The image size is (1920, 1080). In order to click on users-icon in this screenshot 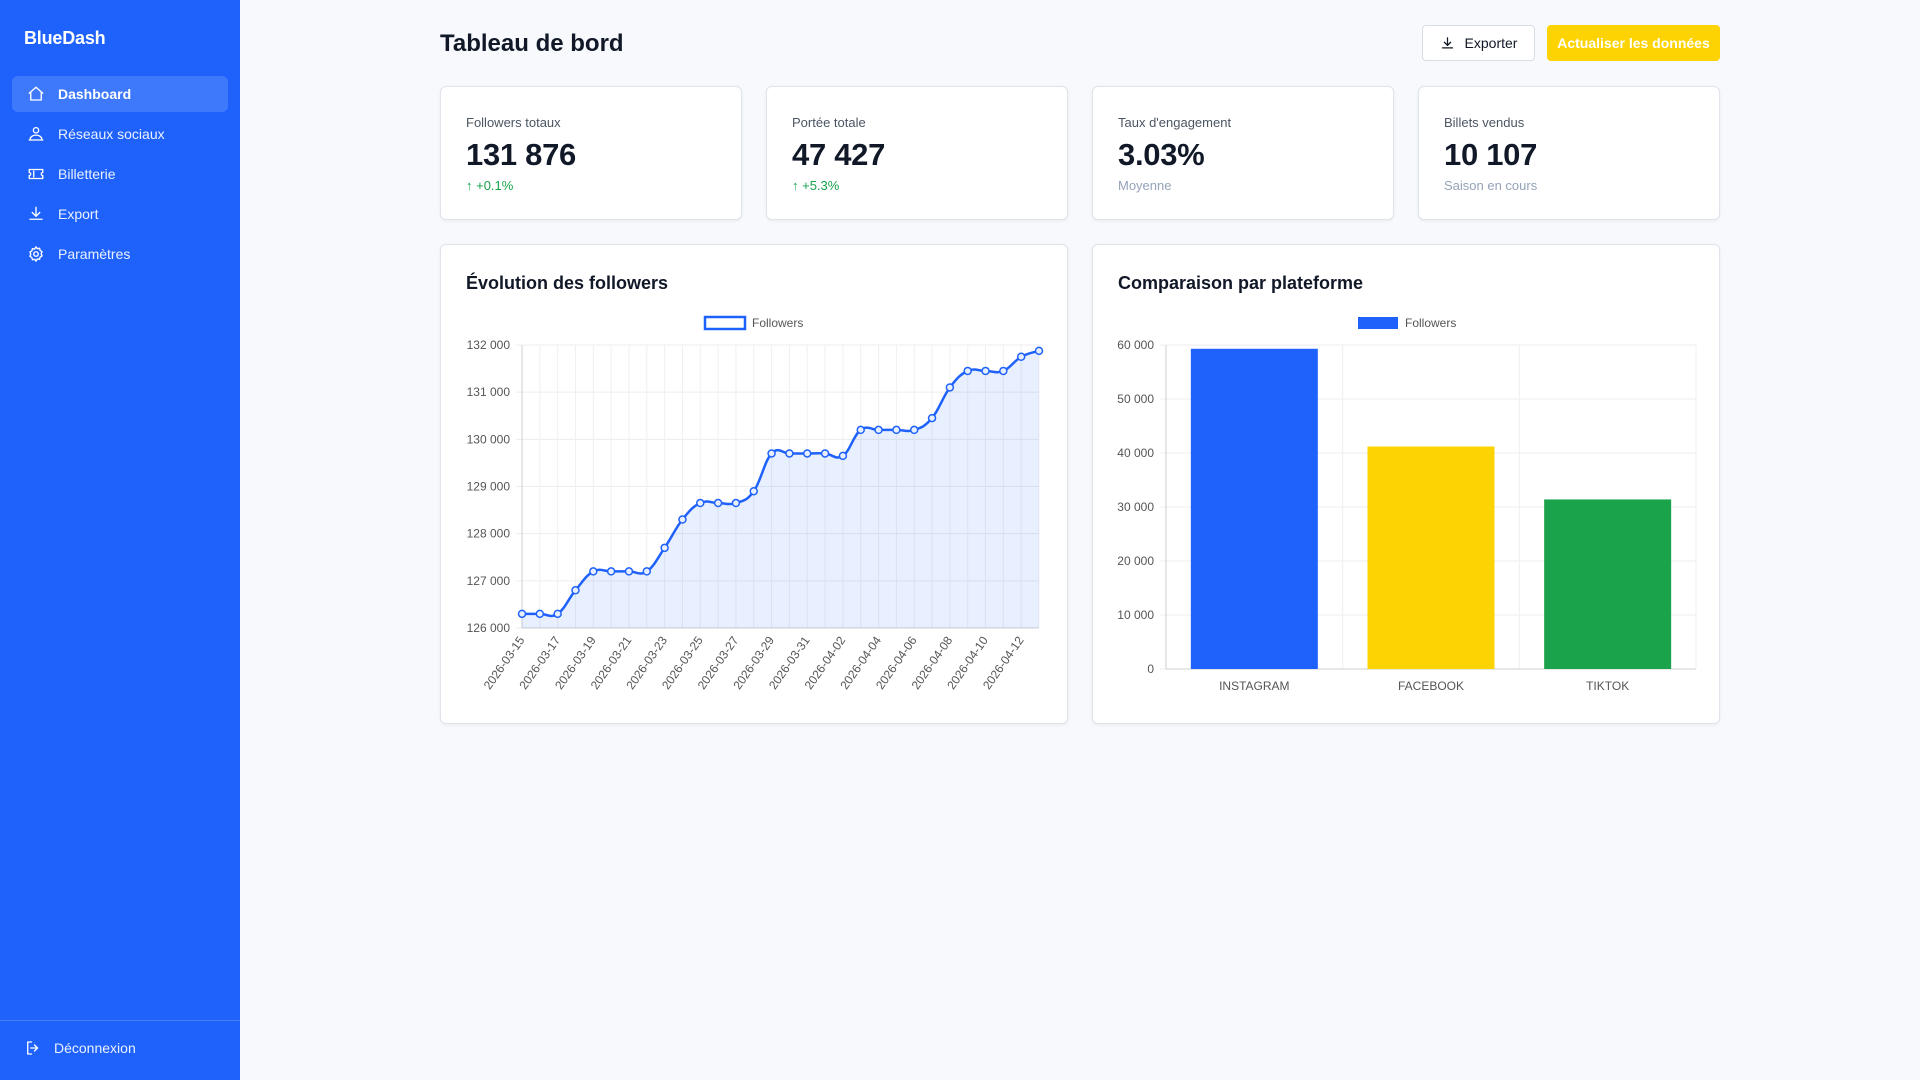, I will do `click(36, 134)`.